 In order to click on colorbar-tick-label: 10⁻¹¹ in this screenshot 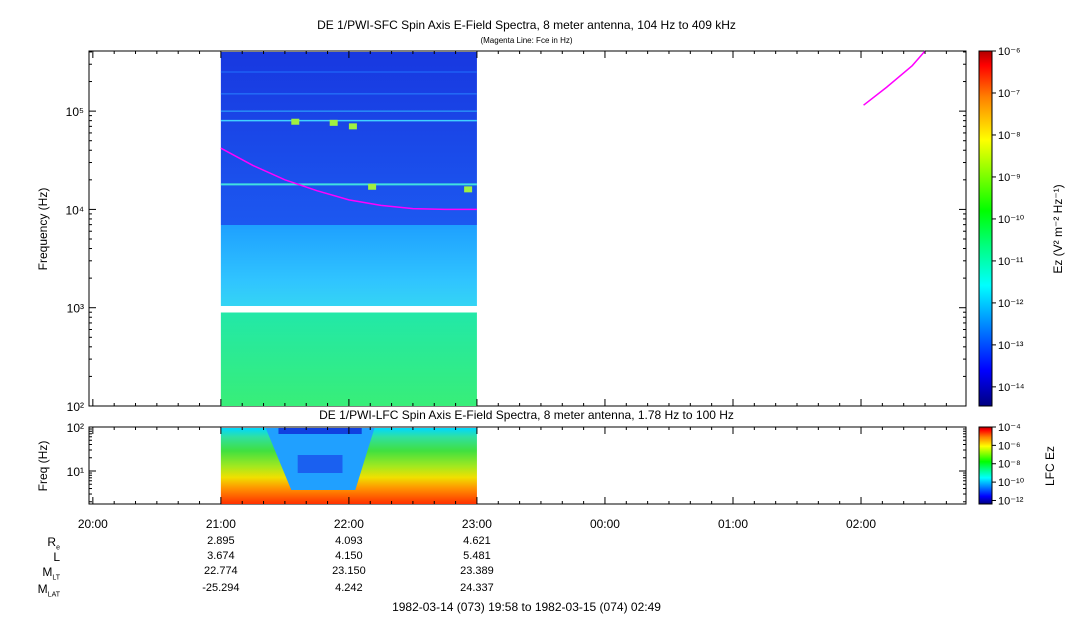, I will do `click(1011, 262)`.